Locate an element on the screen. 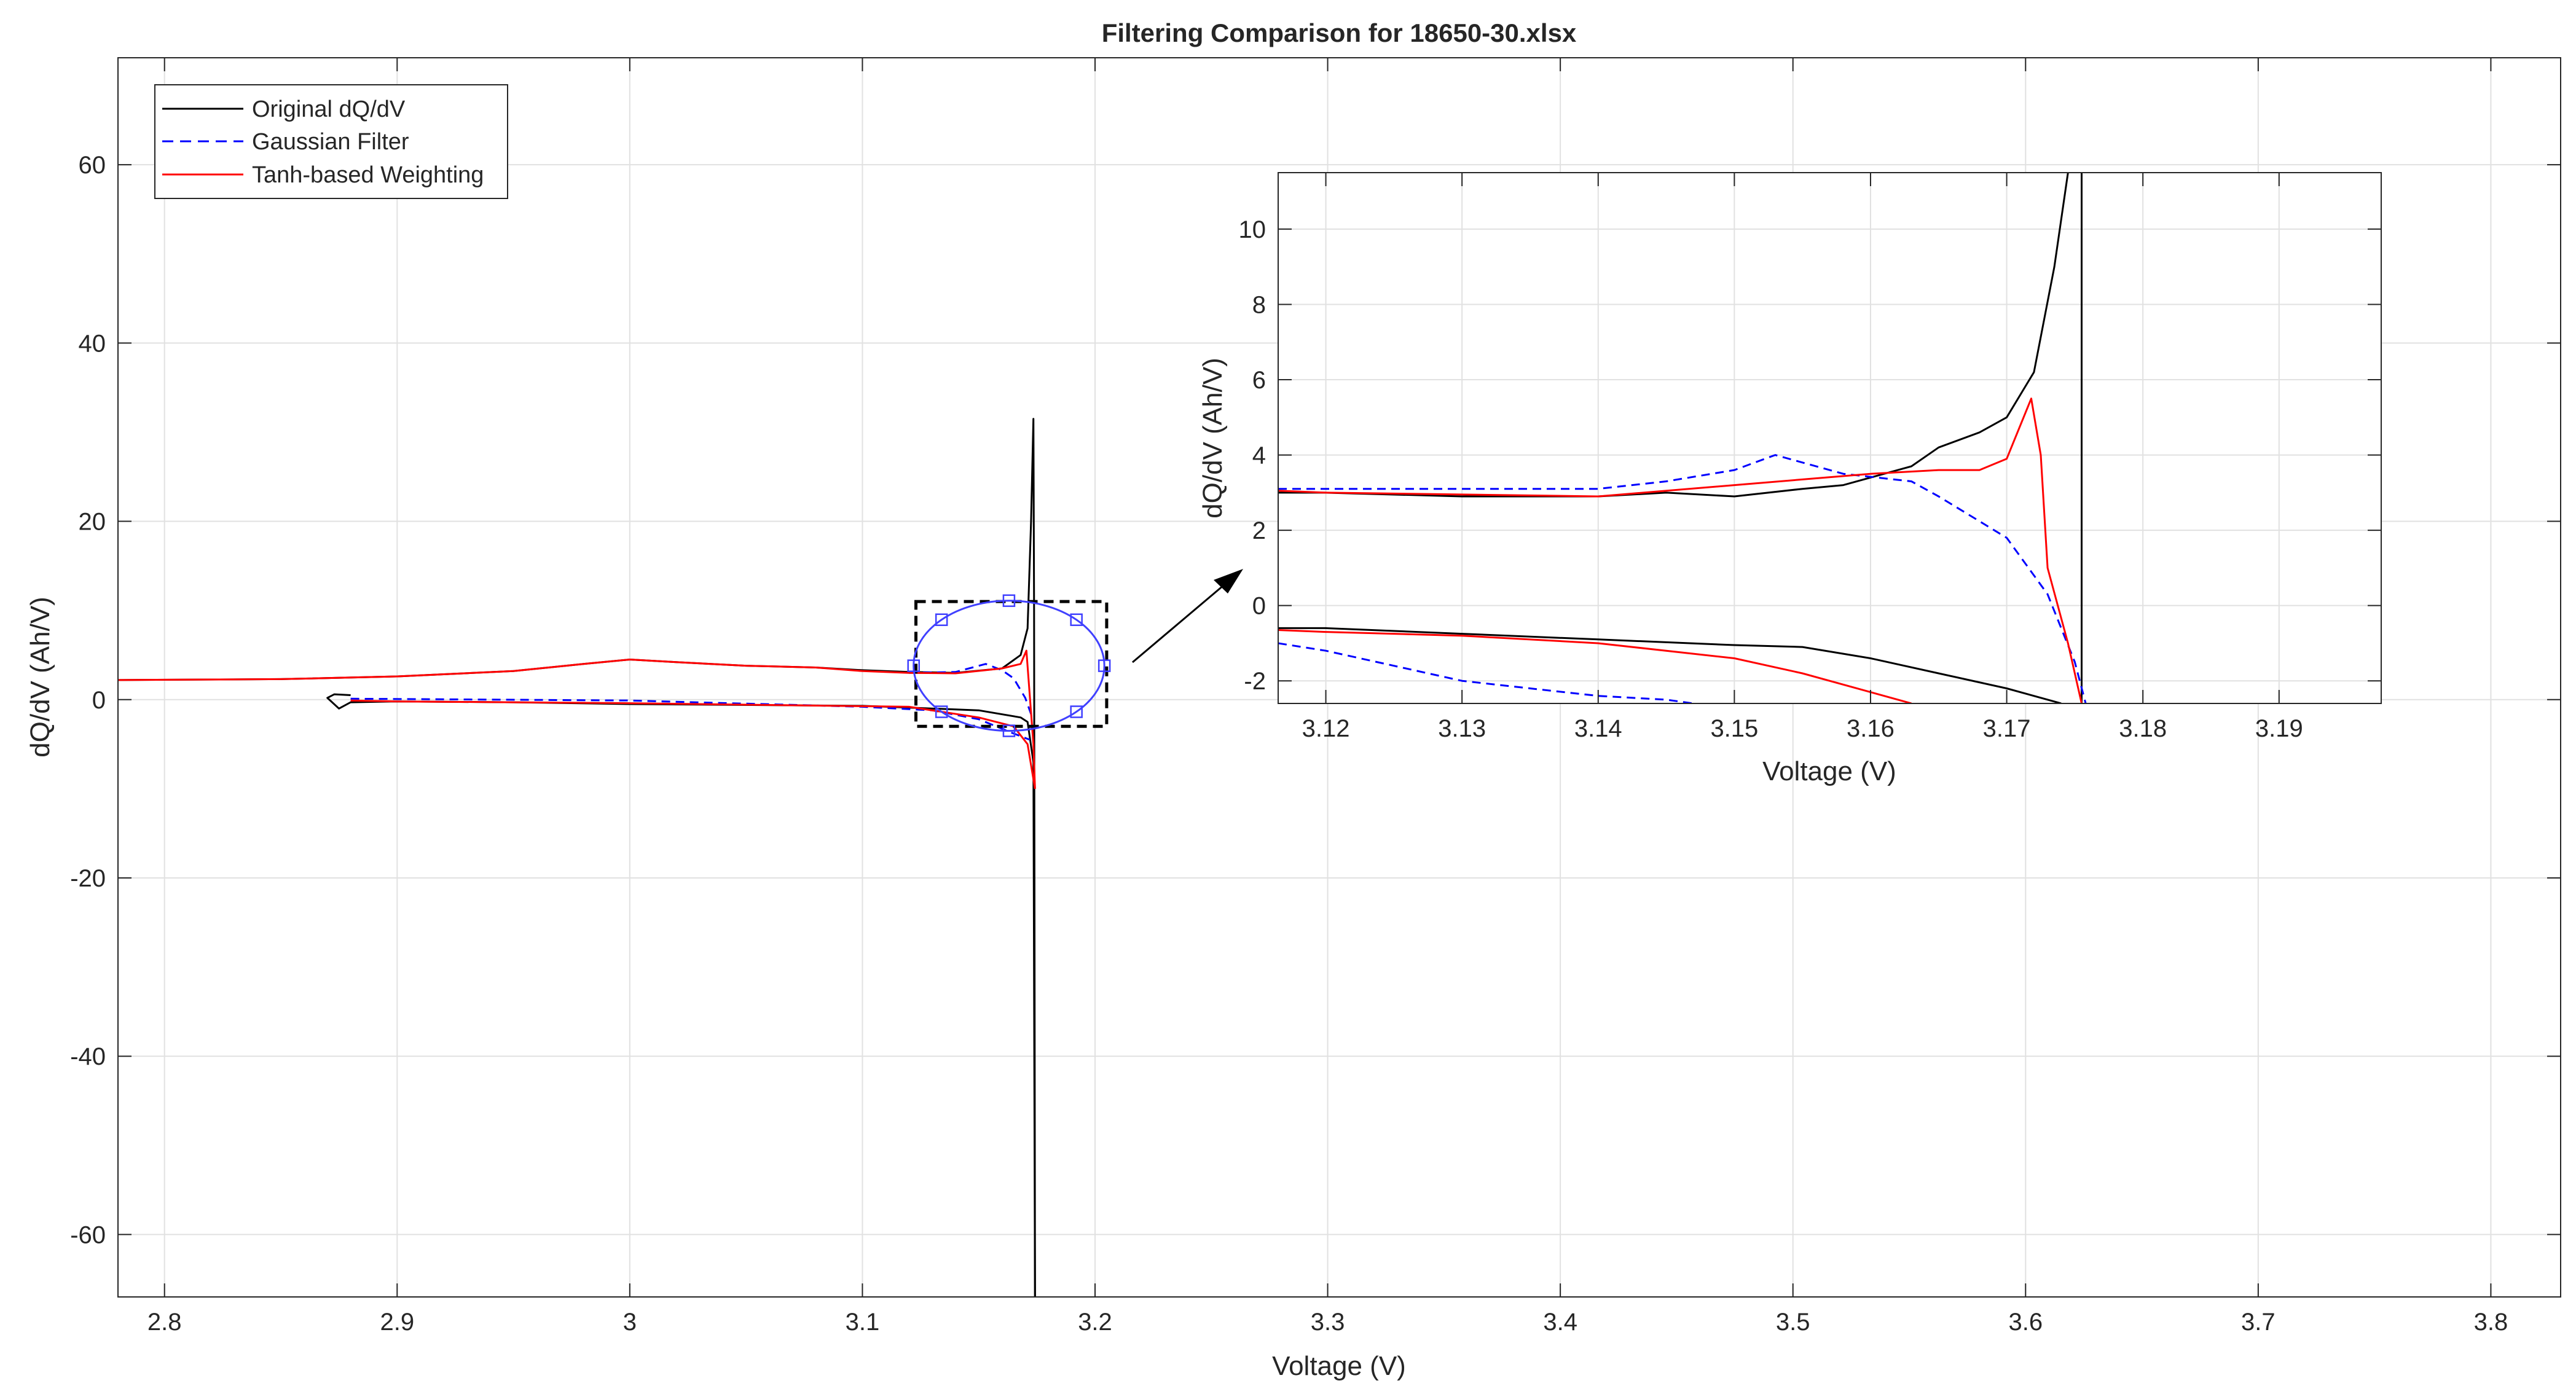 Image resolution: width=2576 pixels, height=1394 pixels. inset-y-tick-label: 6 is located at coordinates (1259, 380).